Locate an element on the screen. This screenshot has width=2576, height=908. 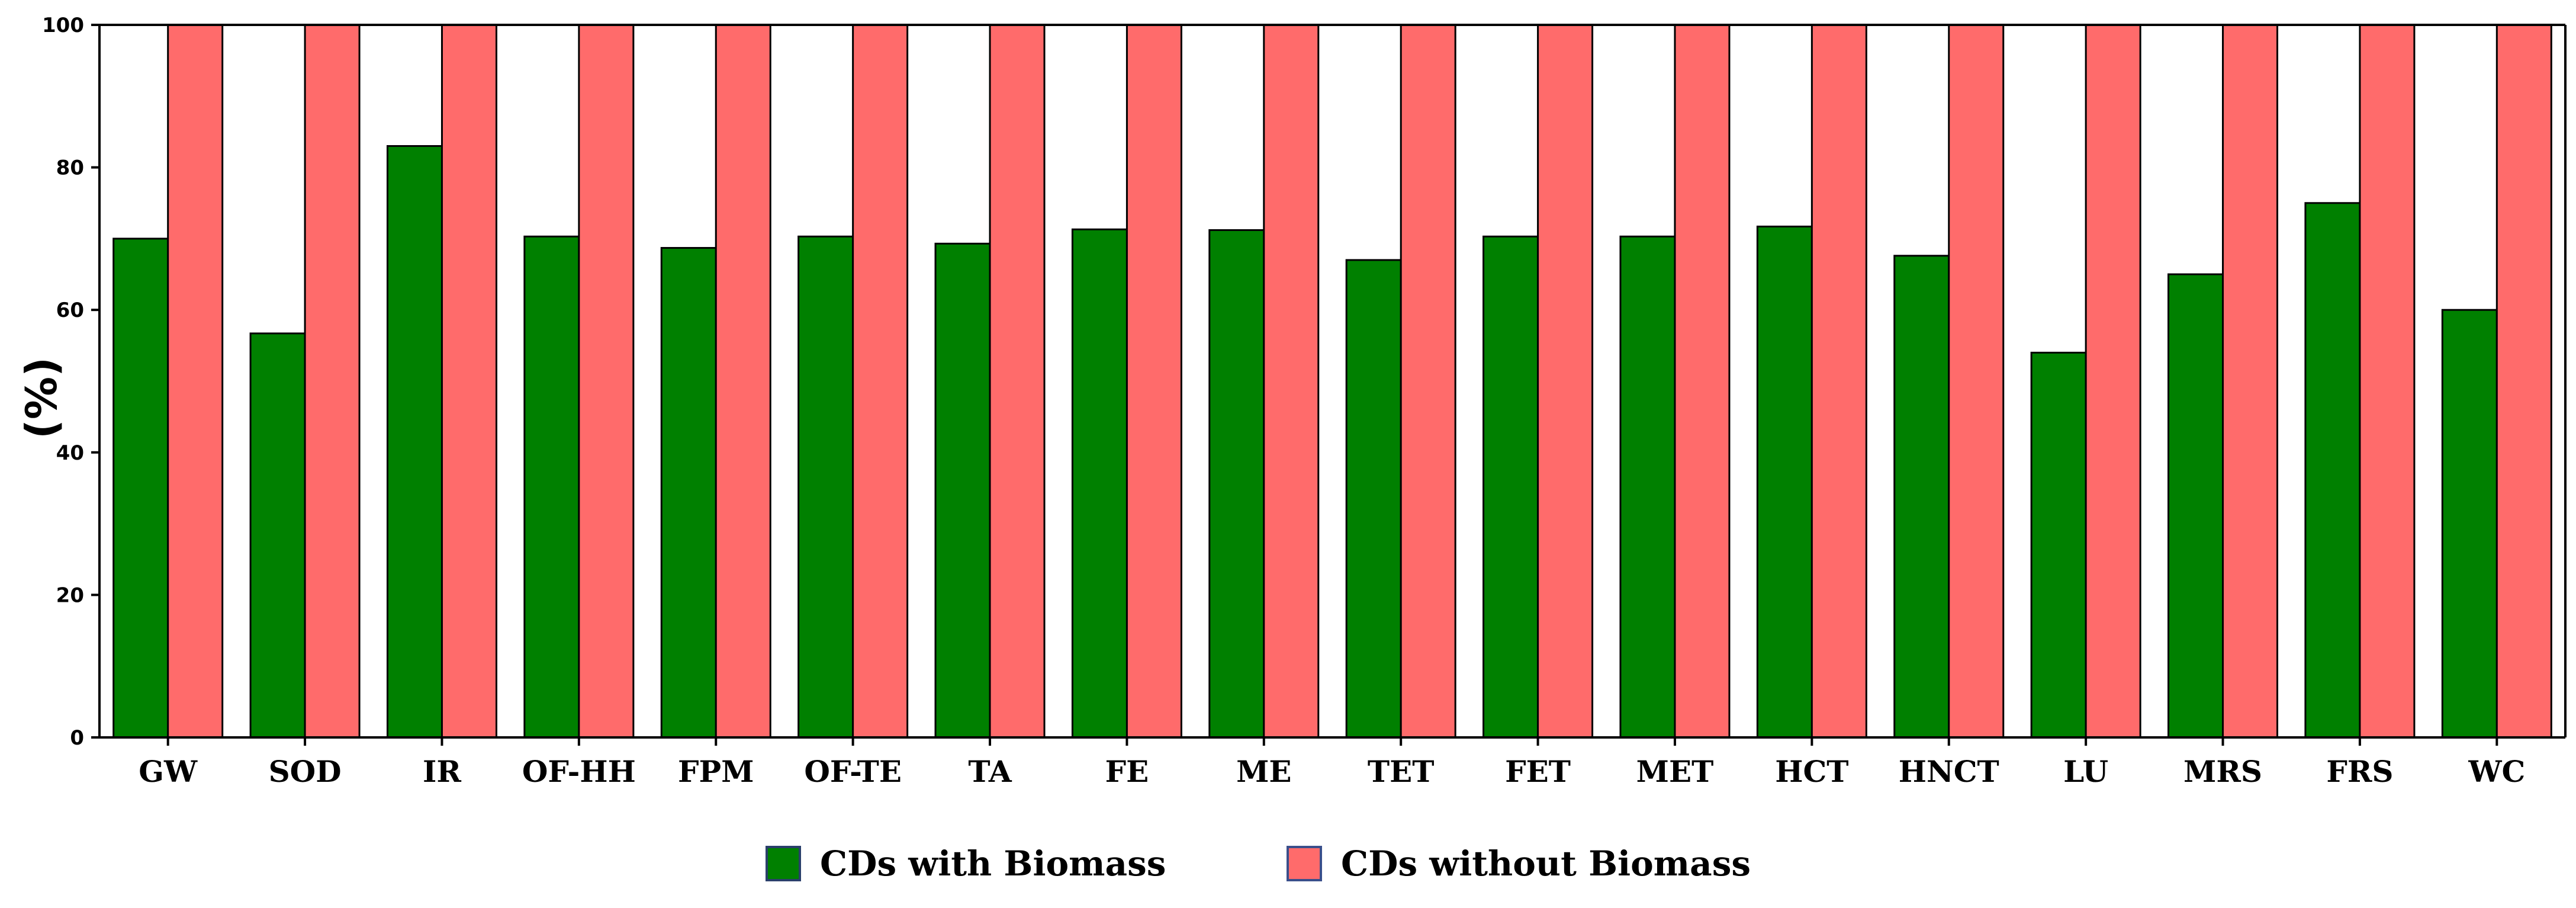
bar-with-biomass-lu is located at coordinates (2058, 545).